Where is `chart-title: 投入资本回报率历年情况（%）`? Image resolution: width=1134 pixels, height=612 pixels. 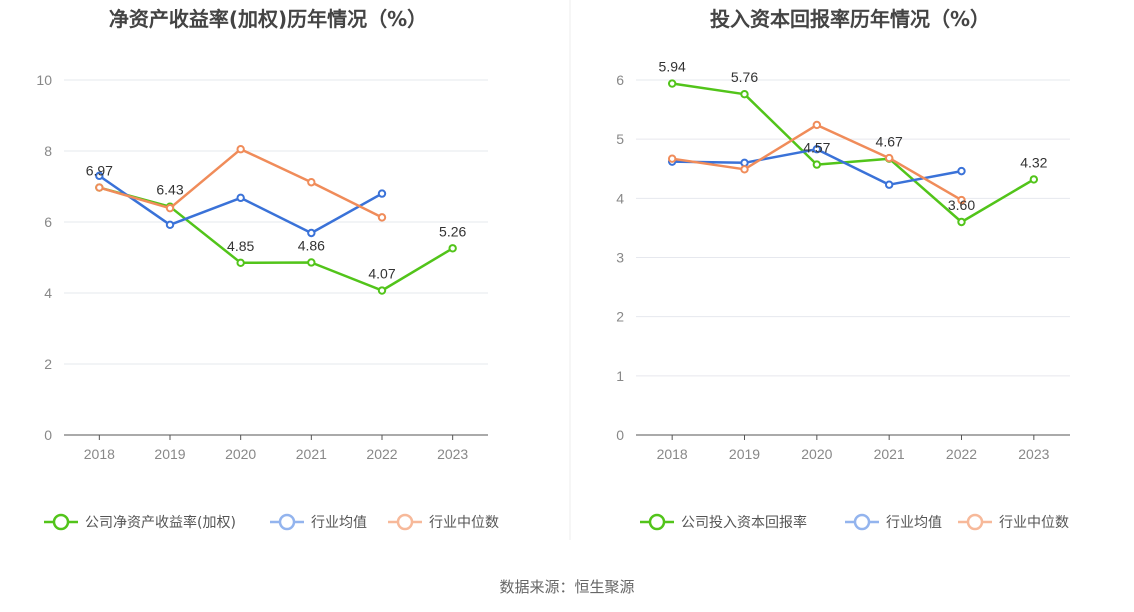 chart-title: 投入资本回报率历年情况（%） is located at coordinates (850, 19).